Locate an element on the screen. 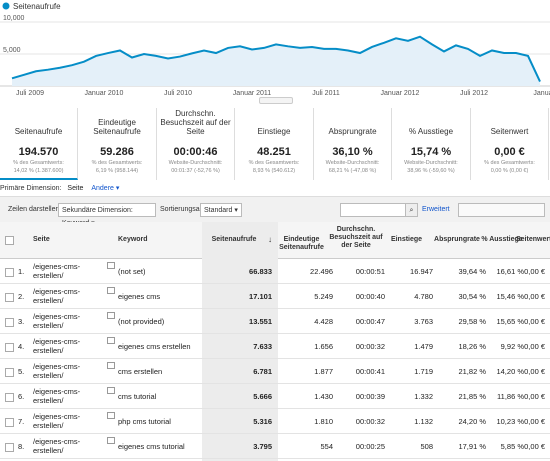  summary-total: 8,93 % (540.612) is located at coordinates (274, 171).